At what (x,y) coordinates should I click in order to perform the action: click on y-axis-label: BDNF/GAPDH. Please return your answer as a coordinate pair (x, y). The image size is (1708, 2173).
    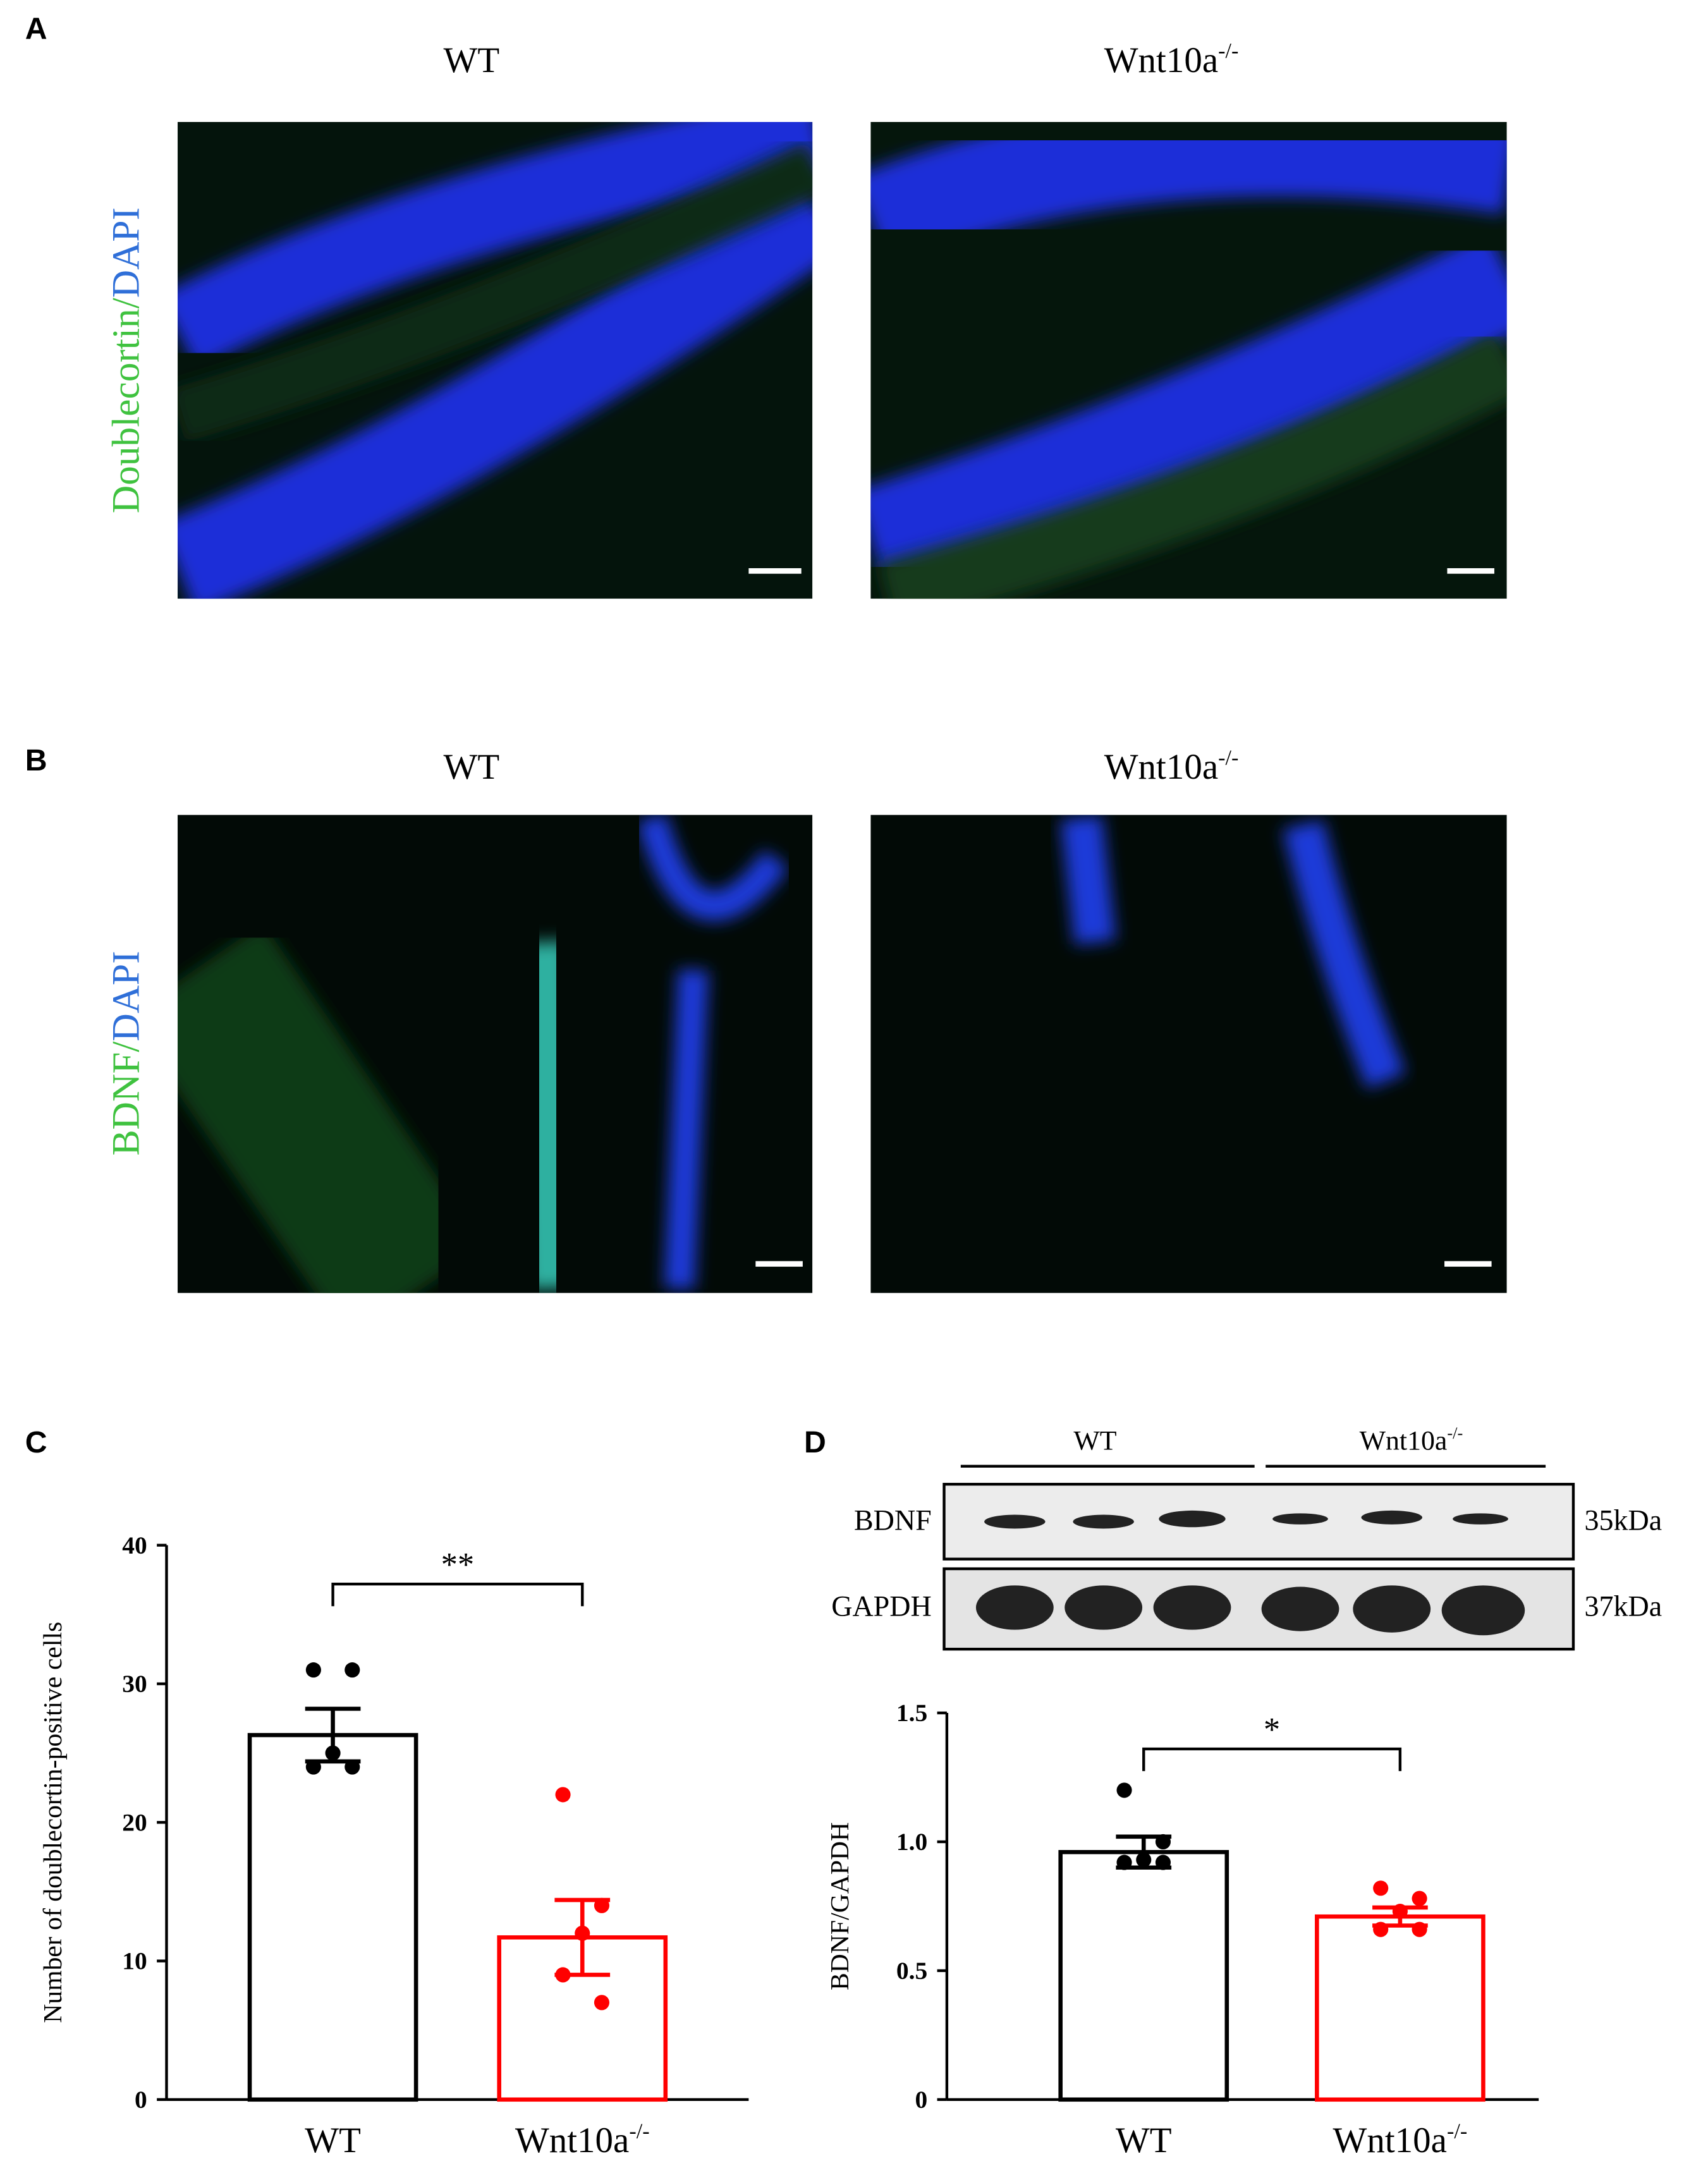
    Looking at the image, I should click on (841, 1906).